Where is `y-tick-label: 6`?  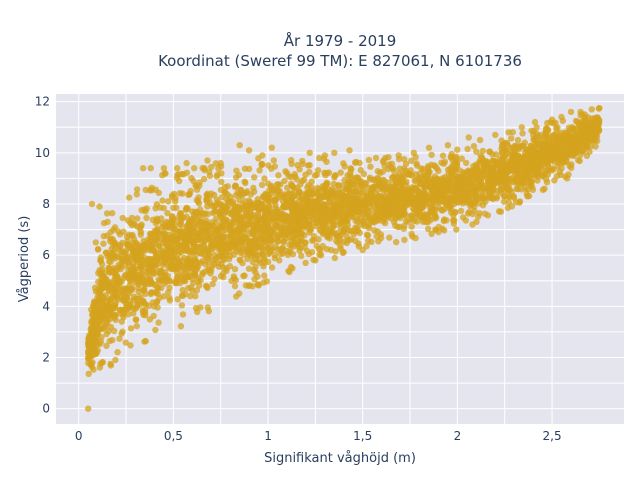
y-tick-label: 6 is located at coordinates (46, 255).